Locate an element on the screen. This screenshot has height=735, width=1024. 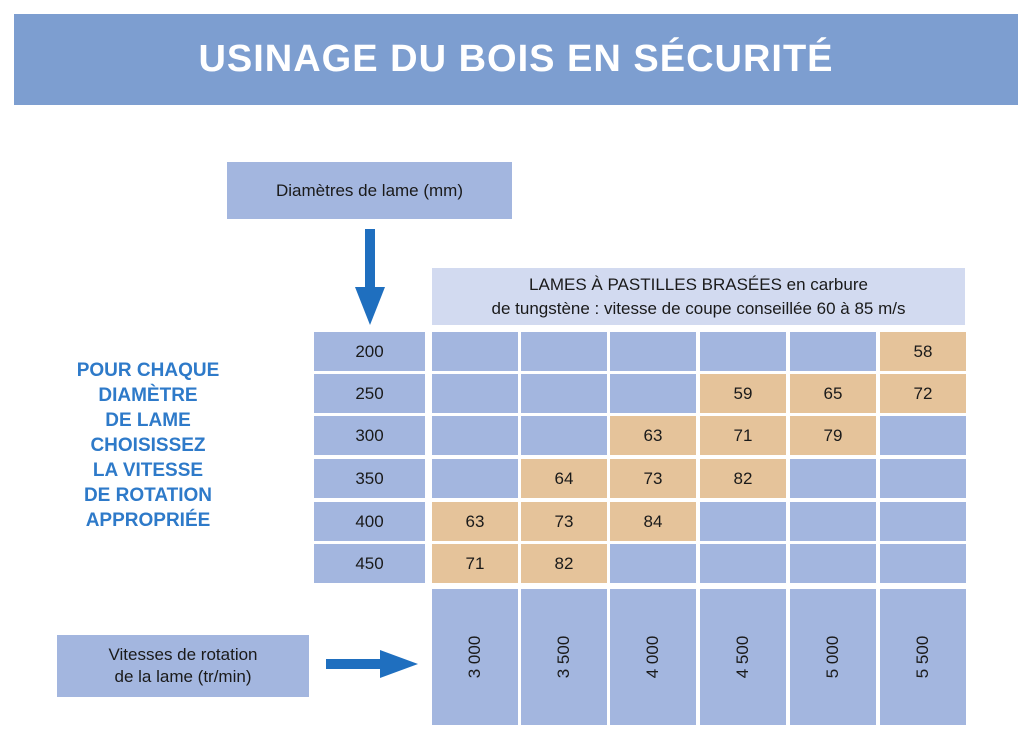
speed-value-cell: 58 is located at coordinates (923, 351).